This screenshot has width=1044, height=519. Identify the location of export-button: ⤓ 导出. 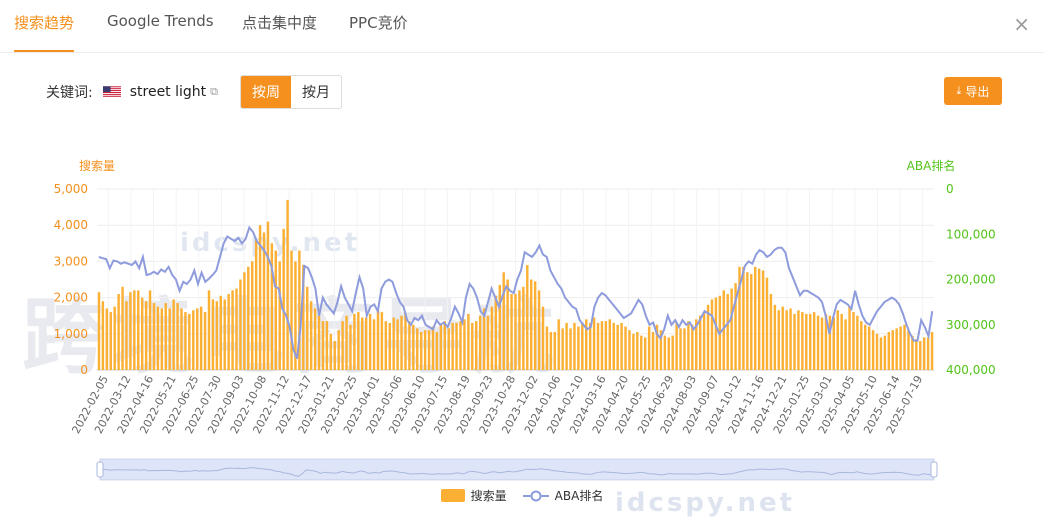
(973, 91).